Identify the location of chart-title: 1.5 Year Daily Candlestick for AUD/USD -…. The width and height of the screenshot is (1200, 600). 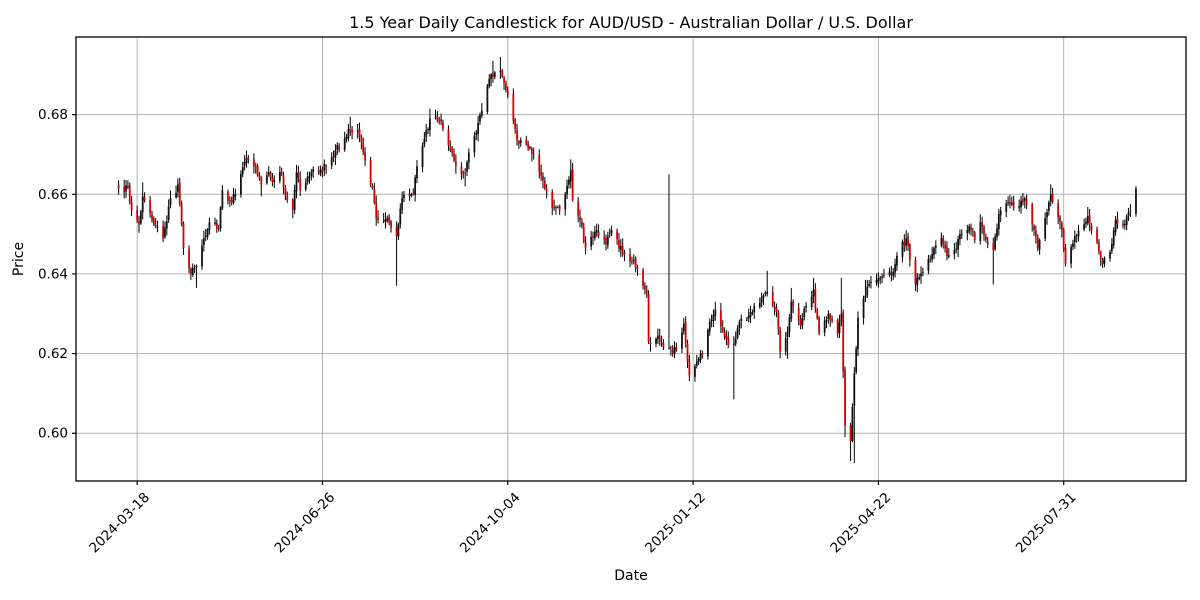
(631, 22).